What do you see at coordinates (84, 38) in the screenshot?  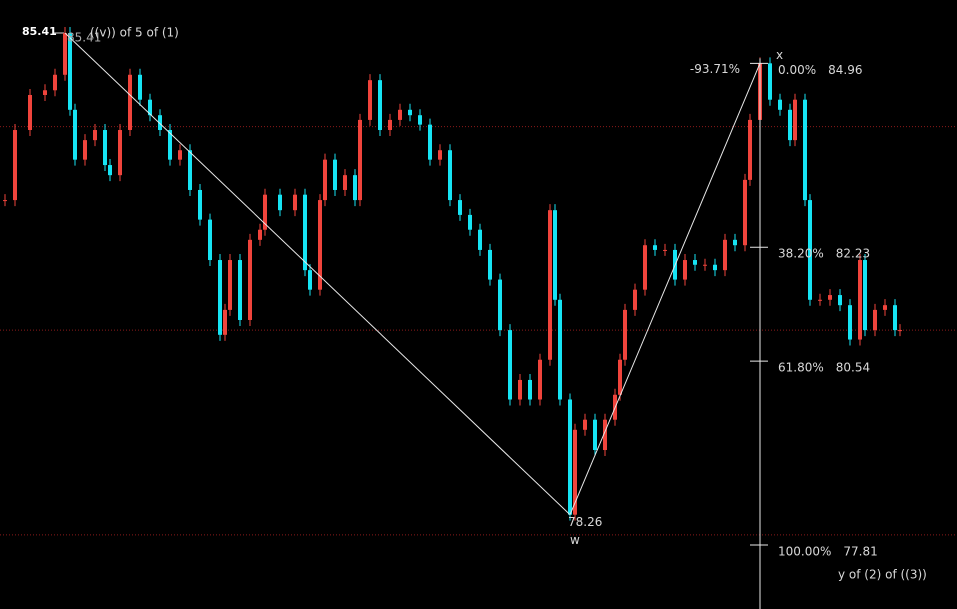 I see `wave-label: 85.41` at bounding box center [84, 38].